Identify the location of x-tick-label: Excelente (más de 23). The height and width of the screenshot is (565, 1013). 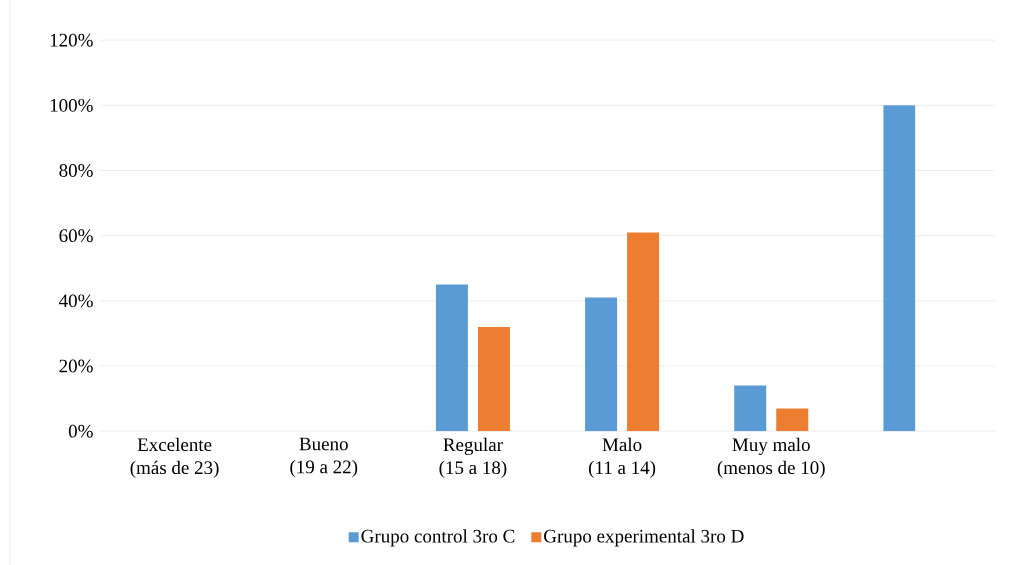
(174, 457).